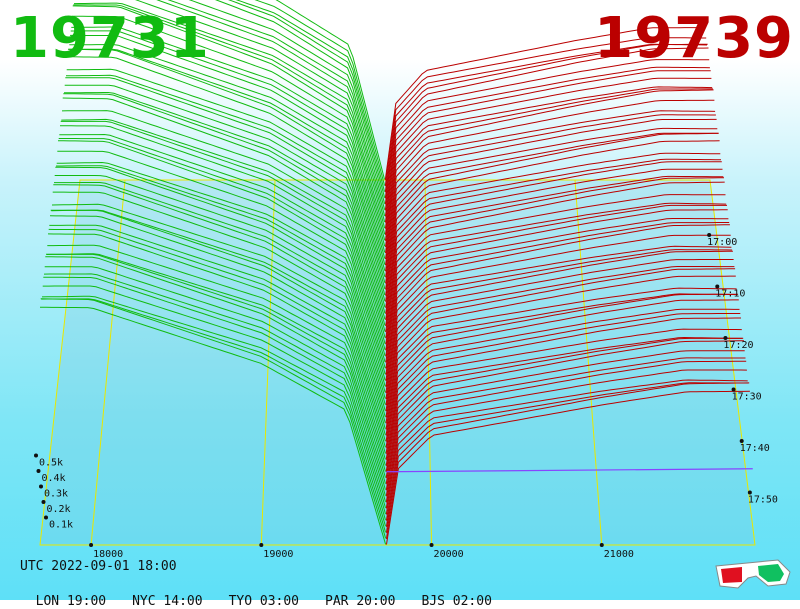  What do you see at coordinates (98, 566) in the screenshot?
I see `utc-timestamp: UTC 2022-09-01 18:00` at bounding box center [98, 566].